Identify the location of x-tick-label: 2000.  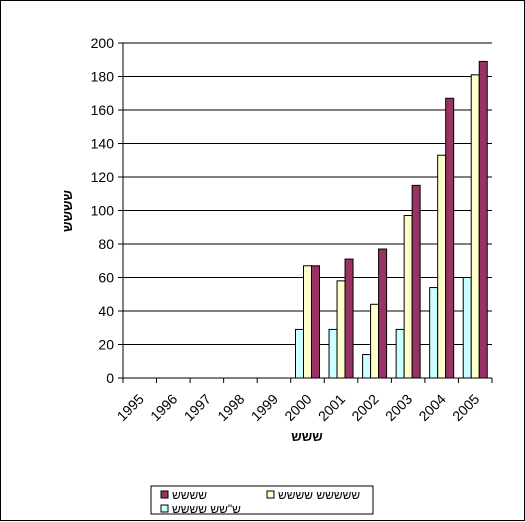
(297, 407).